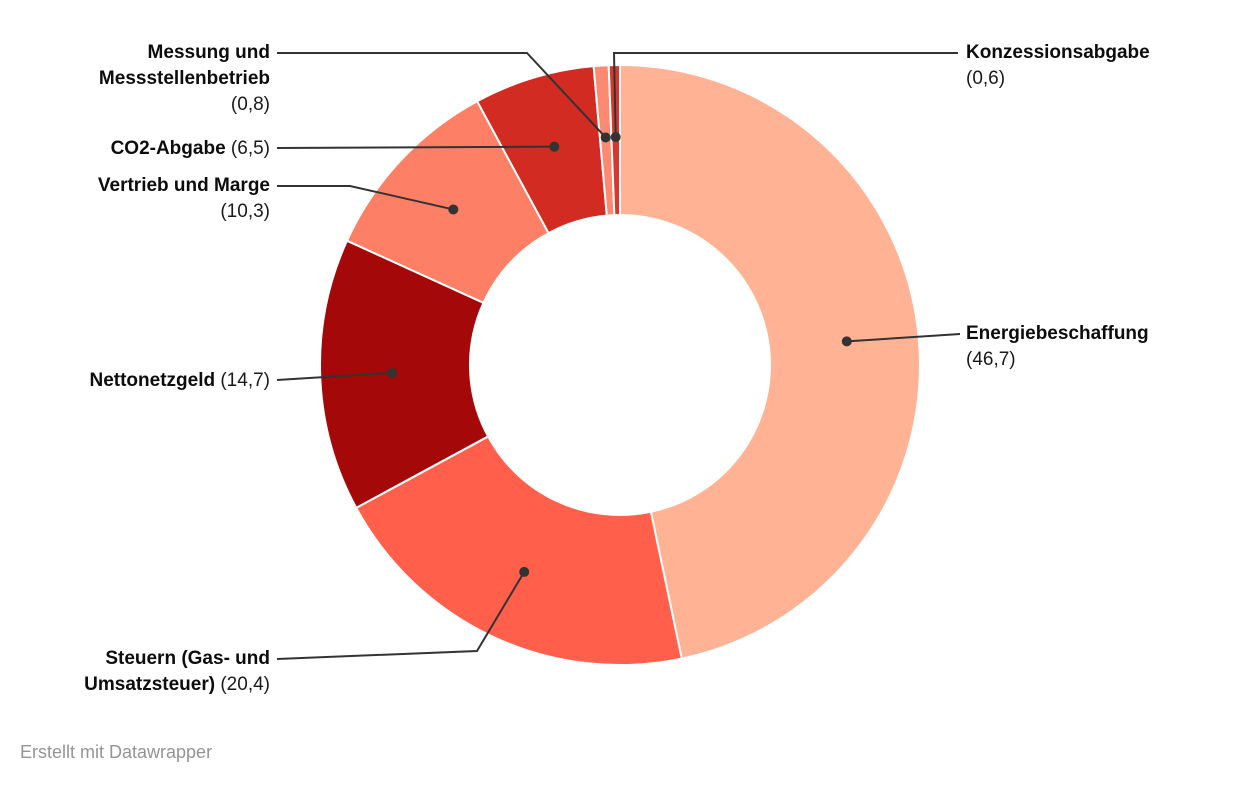 Image resolution: width=1240 pixels, height=786 pixels. Describe the element at coordinates (1057, 333) in the screenshot. I see `slice-name: Energiebeschaffung` at that location.